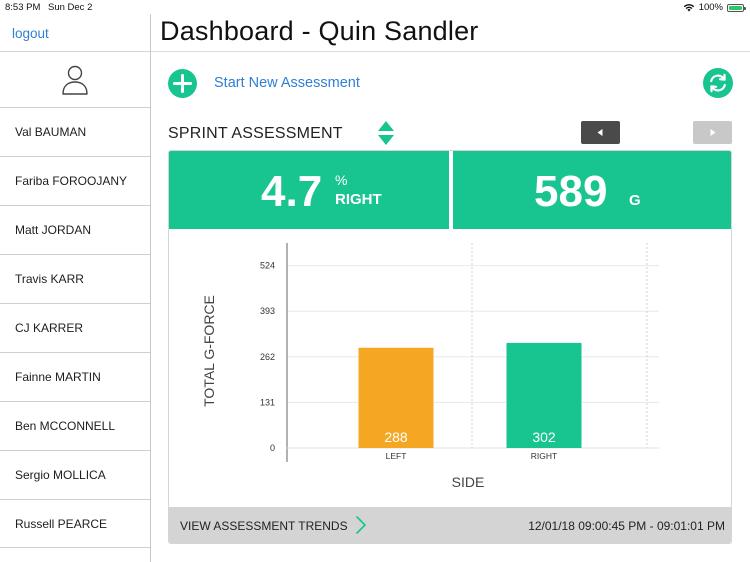  I want to click on y-tick-label: 262, so click(267, 357).